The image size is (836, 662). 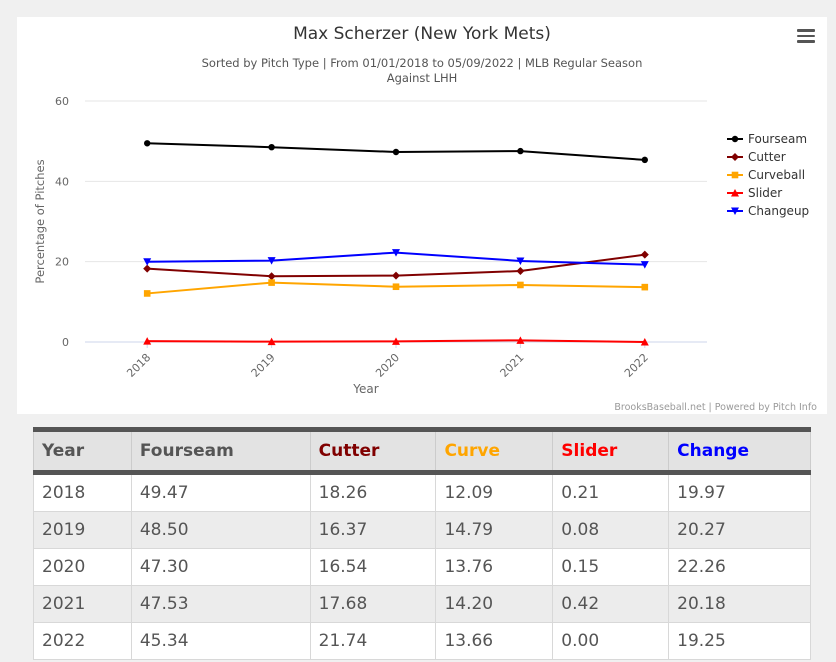 What do you see at coordinates (220, 567) in the screenshot?
I see `table-cell: 47.30` at bounding box center [220, 567].